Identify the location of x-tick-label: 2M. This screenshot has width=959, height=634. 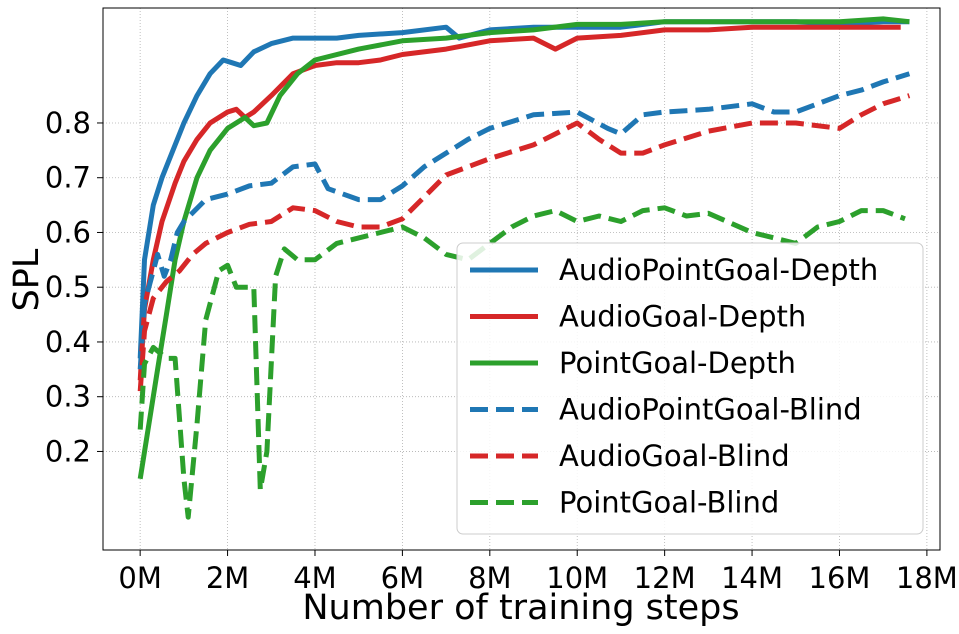
(227, 578).